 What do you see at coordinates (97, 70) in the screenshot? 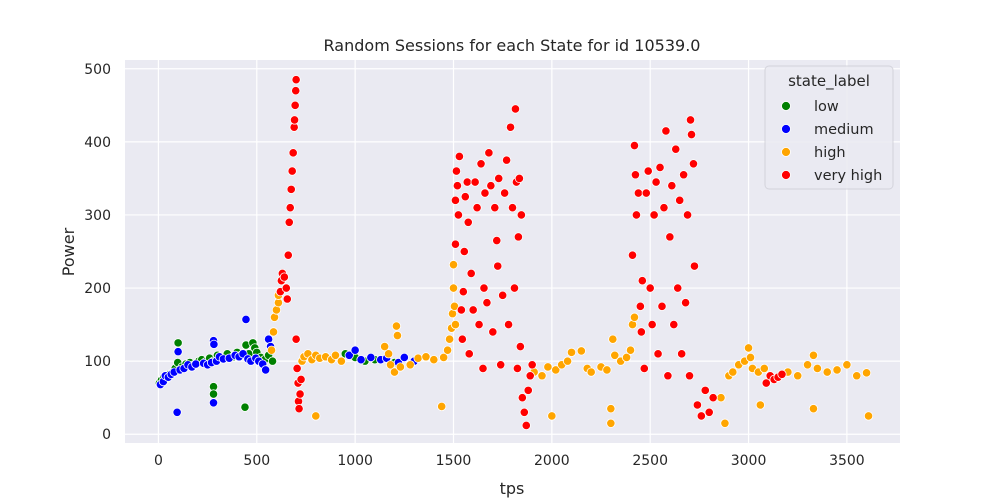
I see `y-tick-label: 500` at bounding box center [97, 70].